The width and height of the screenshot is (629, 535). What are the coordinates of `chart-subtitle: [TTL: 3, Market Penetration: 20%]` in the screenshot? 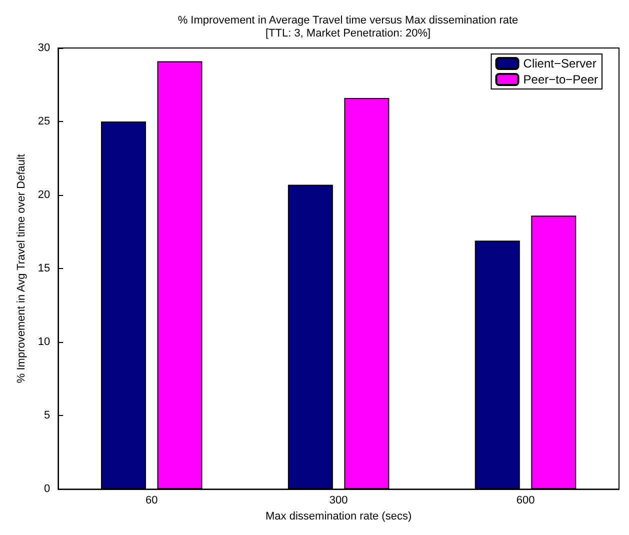 It's located at (348, 34).